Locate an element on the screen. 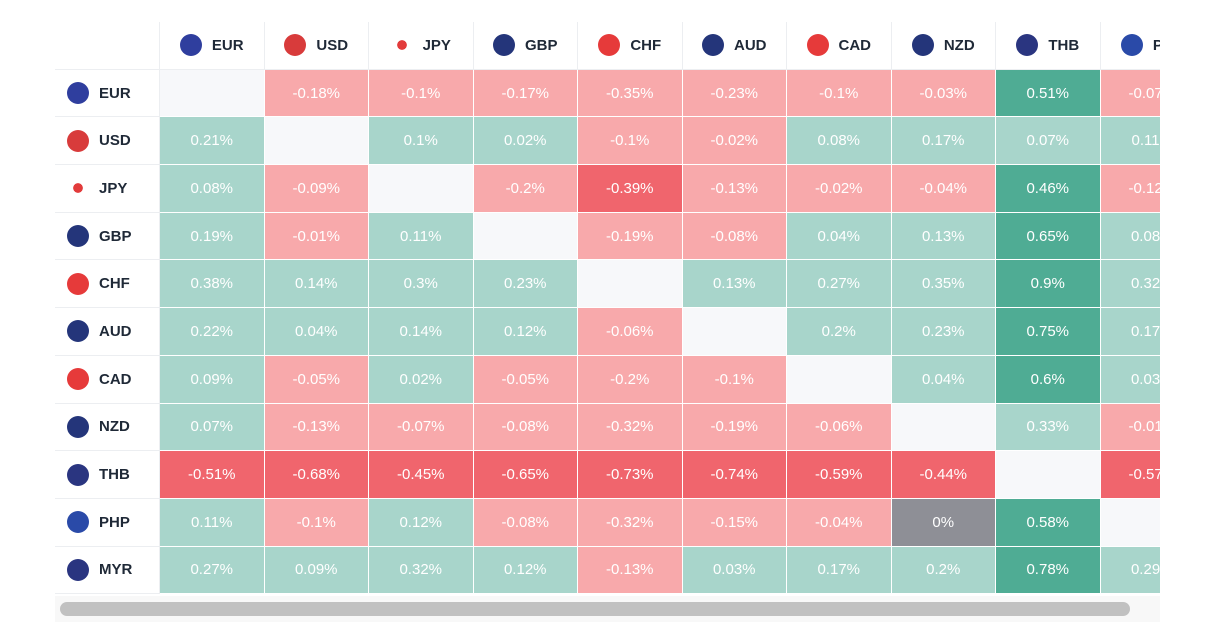 This screenshot has height=644, width=1214. label: -0.12% is located at coordinates (1144, 188).